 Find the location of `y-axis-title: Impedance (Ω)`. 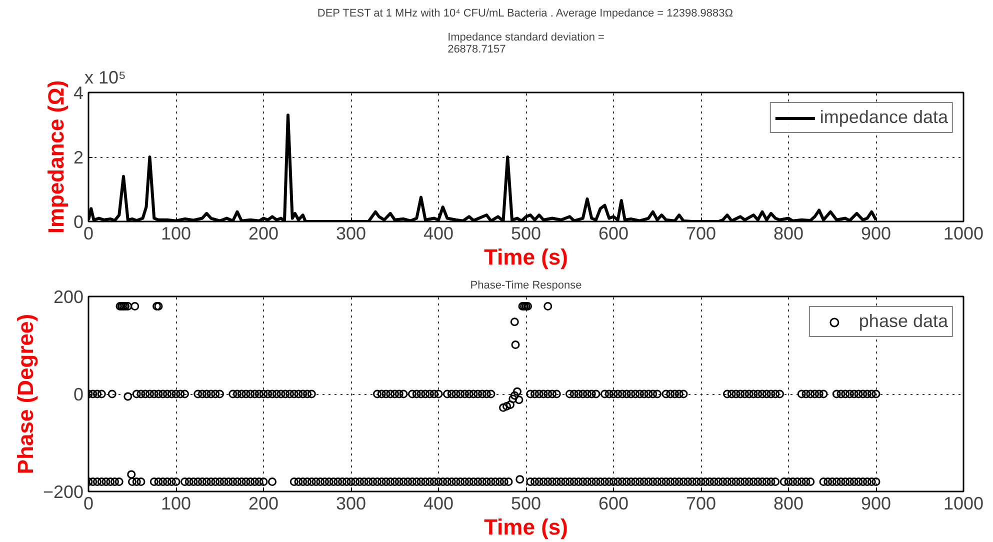

y-axis-title: Impedance (Ω) is located at coordinates (55, 157).